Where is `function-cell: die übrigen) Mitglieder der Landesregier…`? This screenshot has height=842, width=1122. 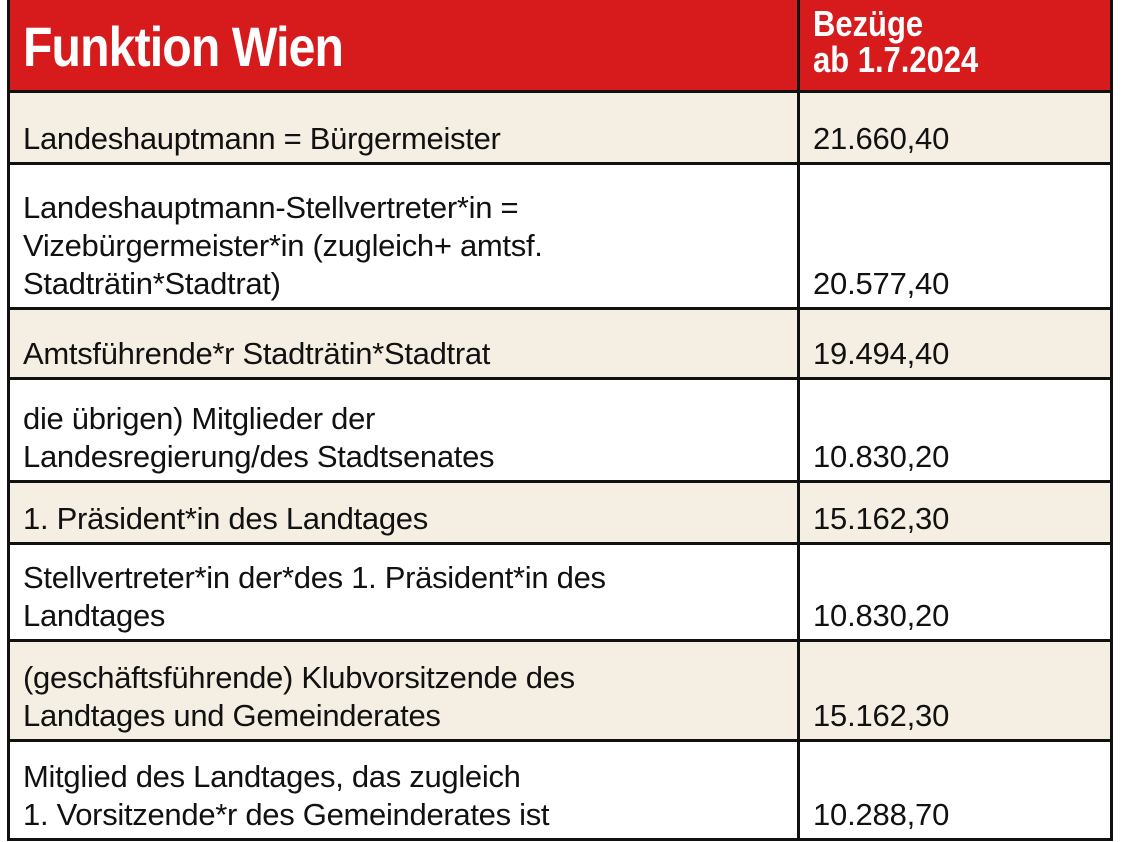
function-cell: die übrigen) Mitglieder der Landesregier… is located at coordinates (405, 430).